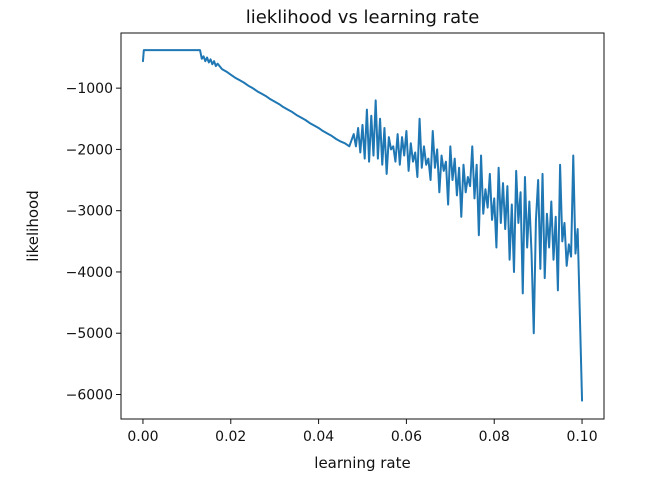 This screenshot has height=500, width=653. I want to click on x-tick-label: 0.10, so click(581, 437).